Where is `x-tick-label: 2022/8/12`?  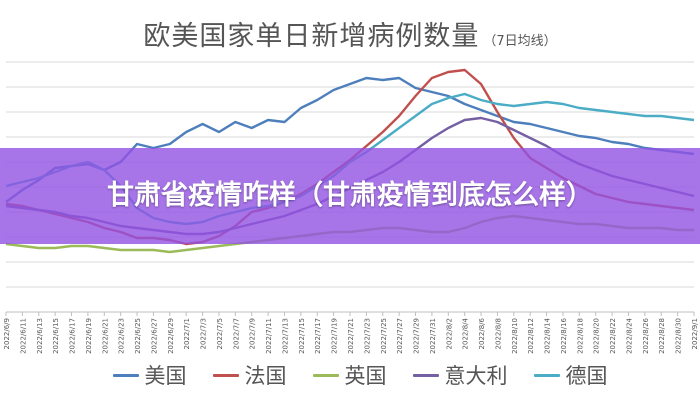
x-tick-label: 2022/8/12 is located at coordinates (531, 336).